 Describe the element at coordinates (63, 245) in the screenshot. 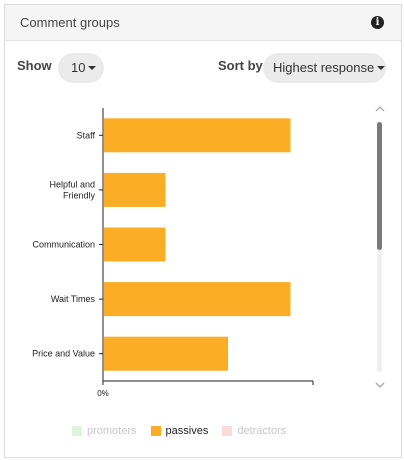

I see `y-tick-label: Communication` at that location.